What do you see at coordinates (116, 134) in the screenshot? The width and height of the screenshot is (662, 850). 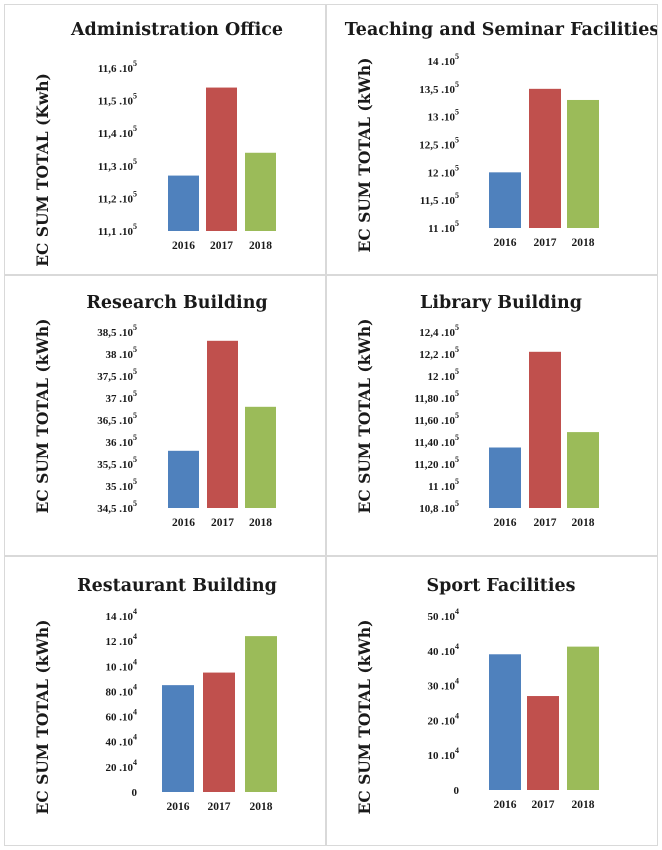 I see `y-tick-value: 11,4 .10` at bounding box center [116, 134].